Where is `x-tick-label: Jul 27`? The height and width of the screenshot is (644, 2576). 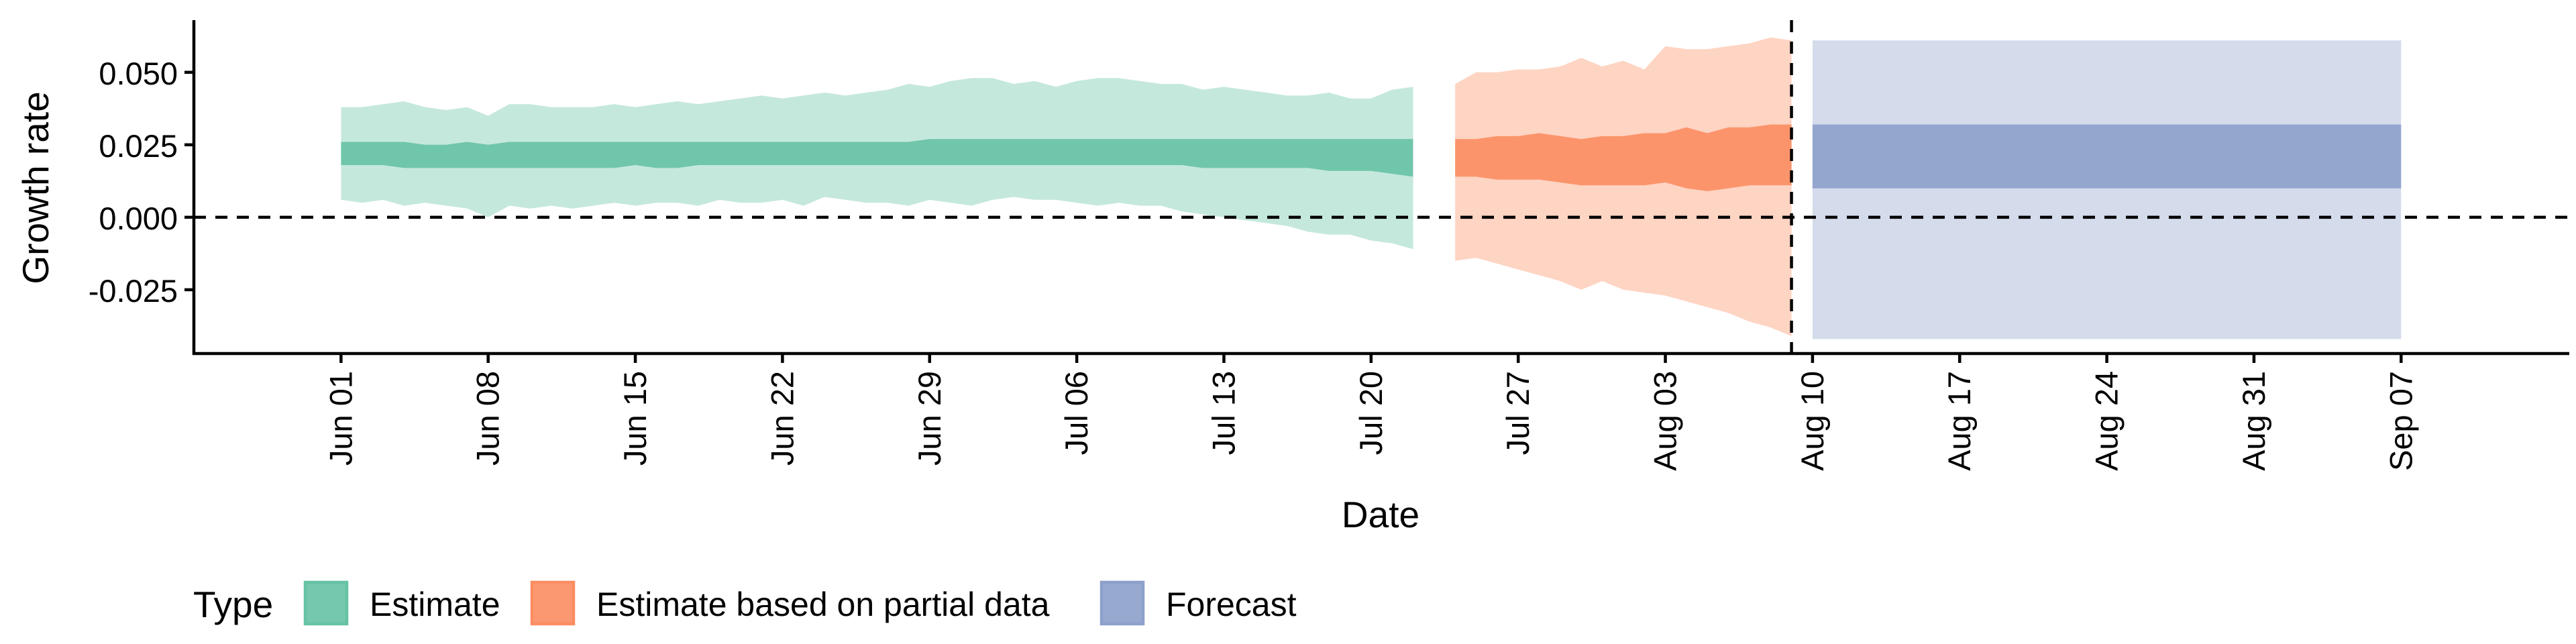 x-tick-label: Jul 27 is located at coordinates (1518, 413).